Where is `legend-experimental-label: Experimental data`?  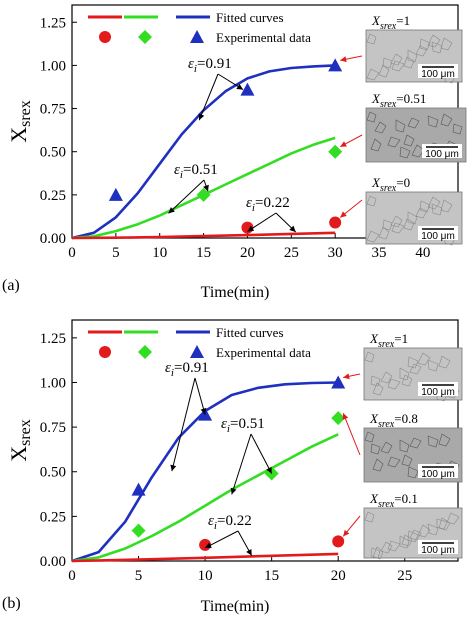
legend-experimental-label: Experimental data is located at coordinates (263, 37).